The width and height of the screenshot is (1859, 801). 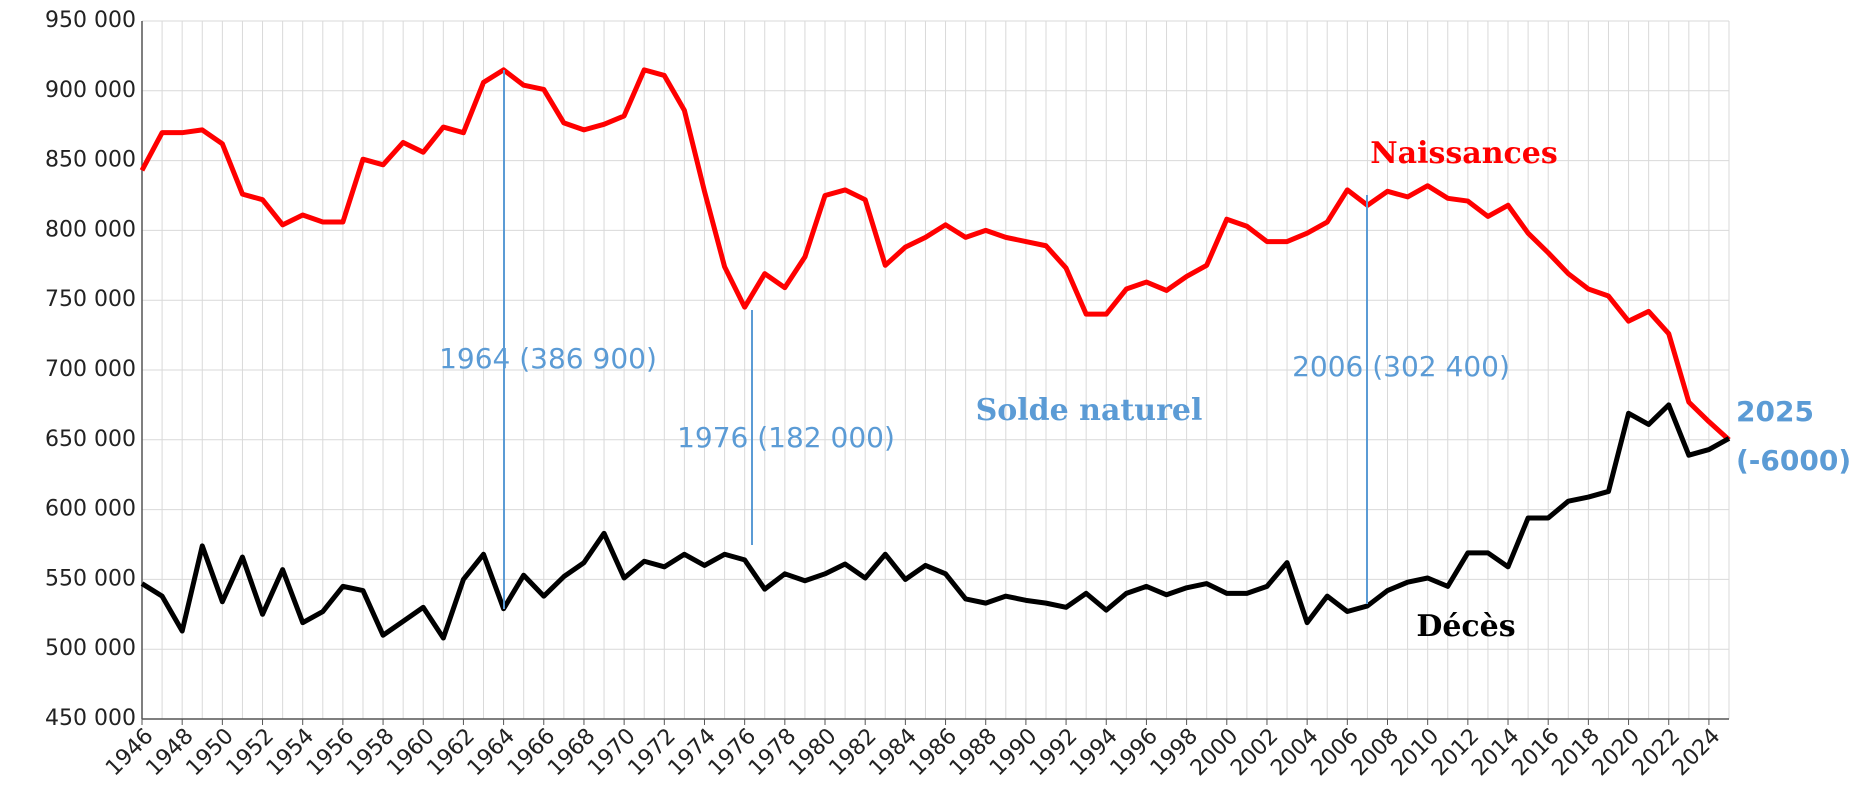 I want to click on annotation: 1976 (182 000), so click(x=786, y=437).